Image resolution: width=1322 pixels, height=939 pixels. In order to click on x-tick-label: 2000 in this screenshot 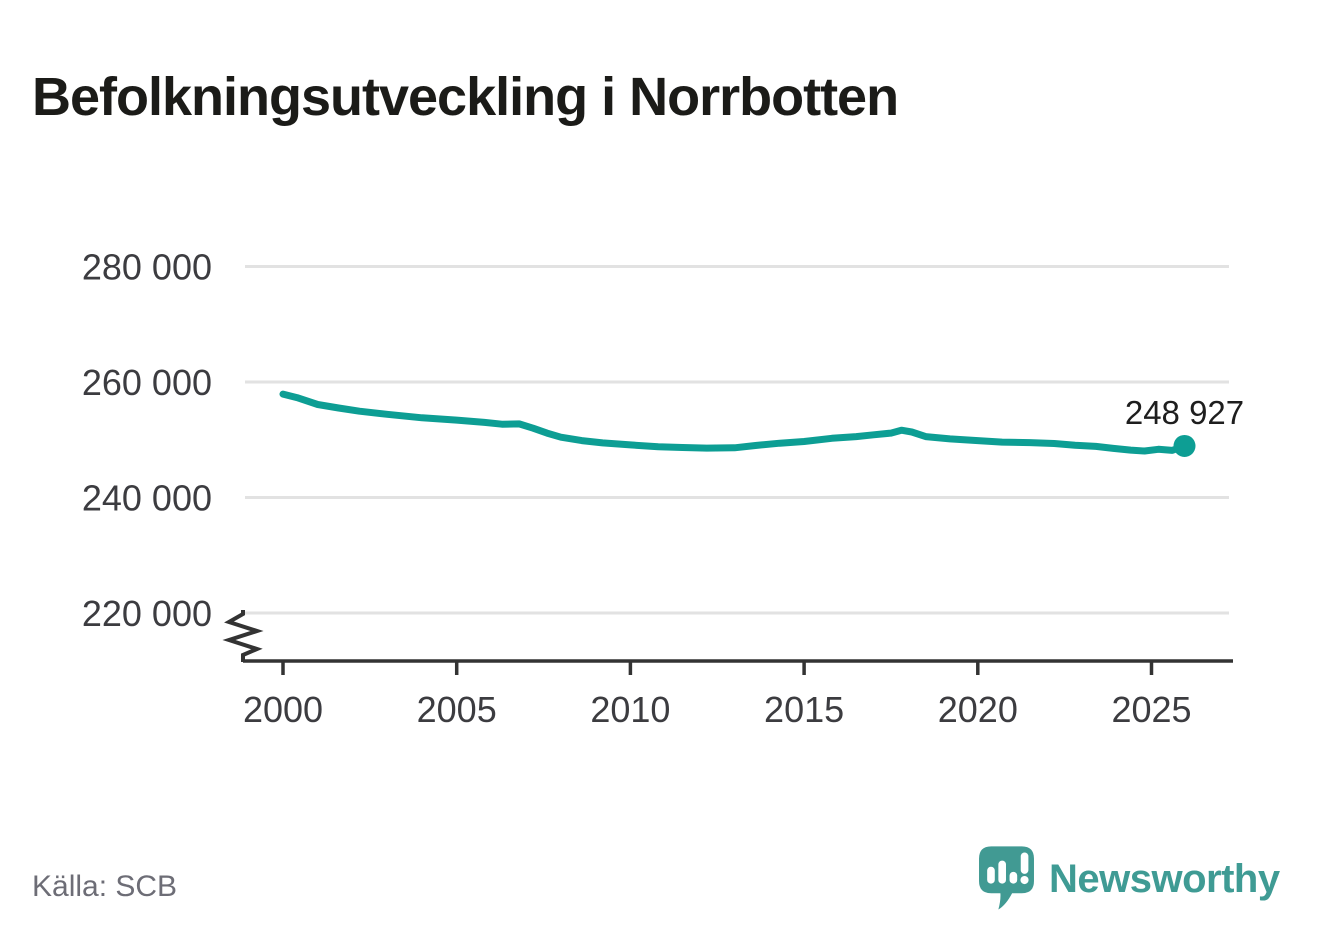, I will do `click(283, 709)`.